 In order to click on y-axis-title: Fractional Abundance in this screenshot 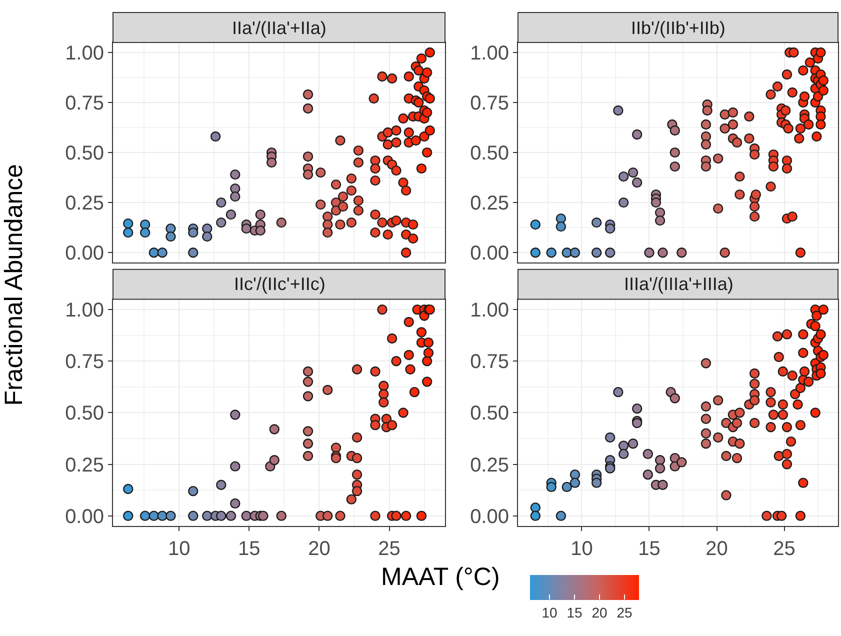, I will do `click(14, 285)`.